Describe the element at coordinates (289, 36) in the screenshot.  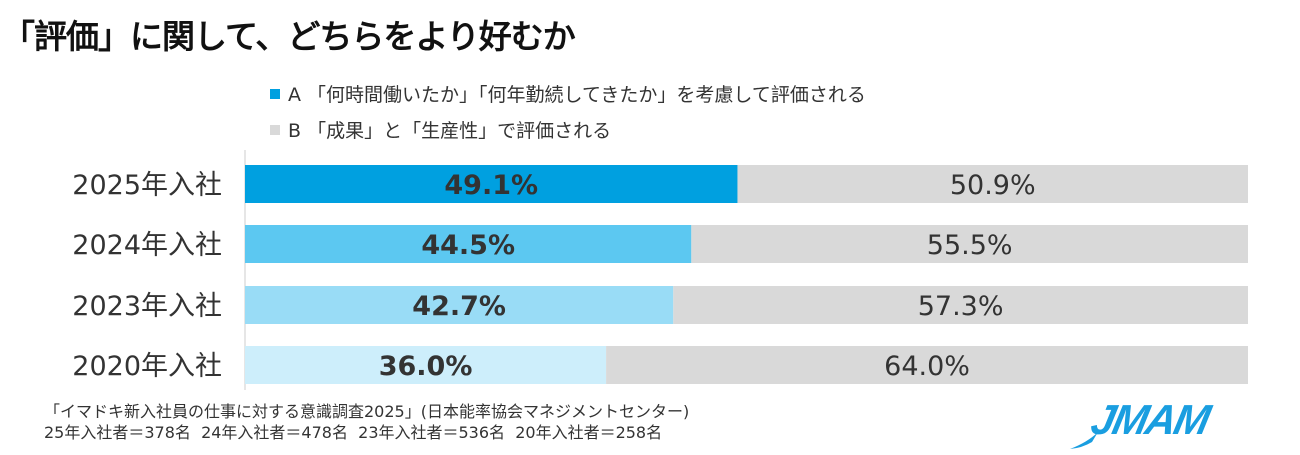
I see `chart-title: 「評価」に関して、どちらをより好むか` at that location.